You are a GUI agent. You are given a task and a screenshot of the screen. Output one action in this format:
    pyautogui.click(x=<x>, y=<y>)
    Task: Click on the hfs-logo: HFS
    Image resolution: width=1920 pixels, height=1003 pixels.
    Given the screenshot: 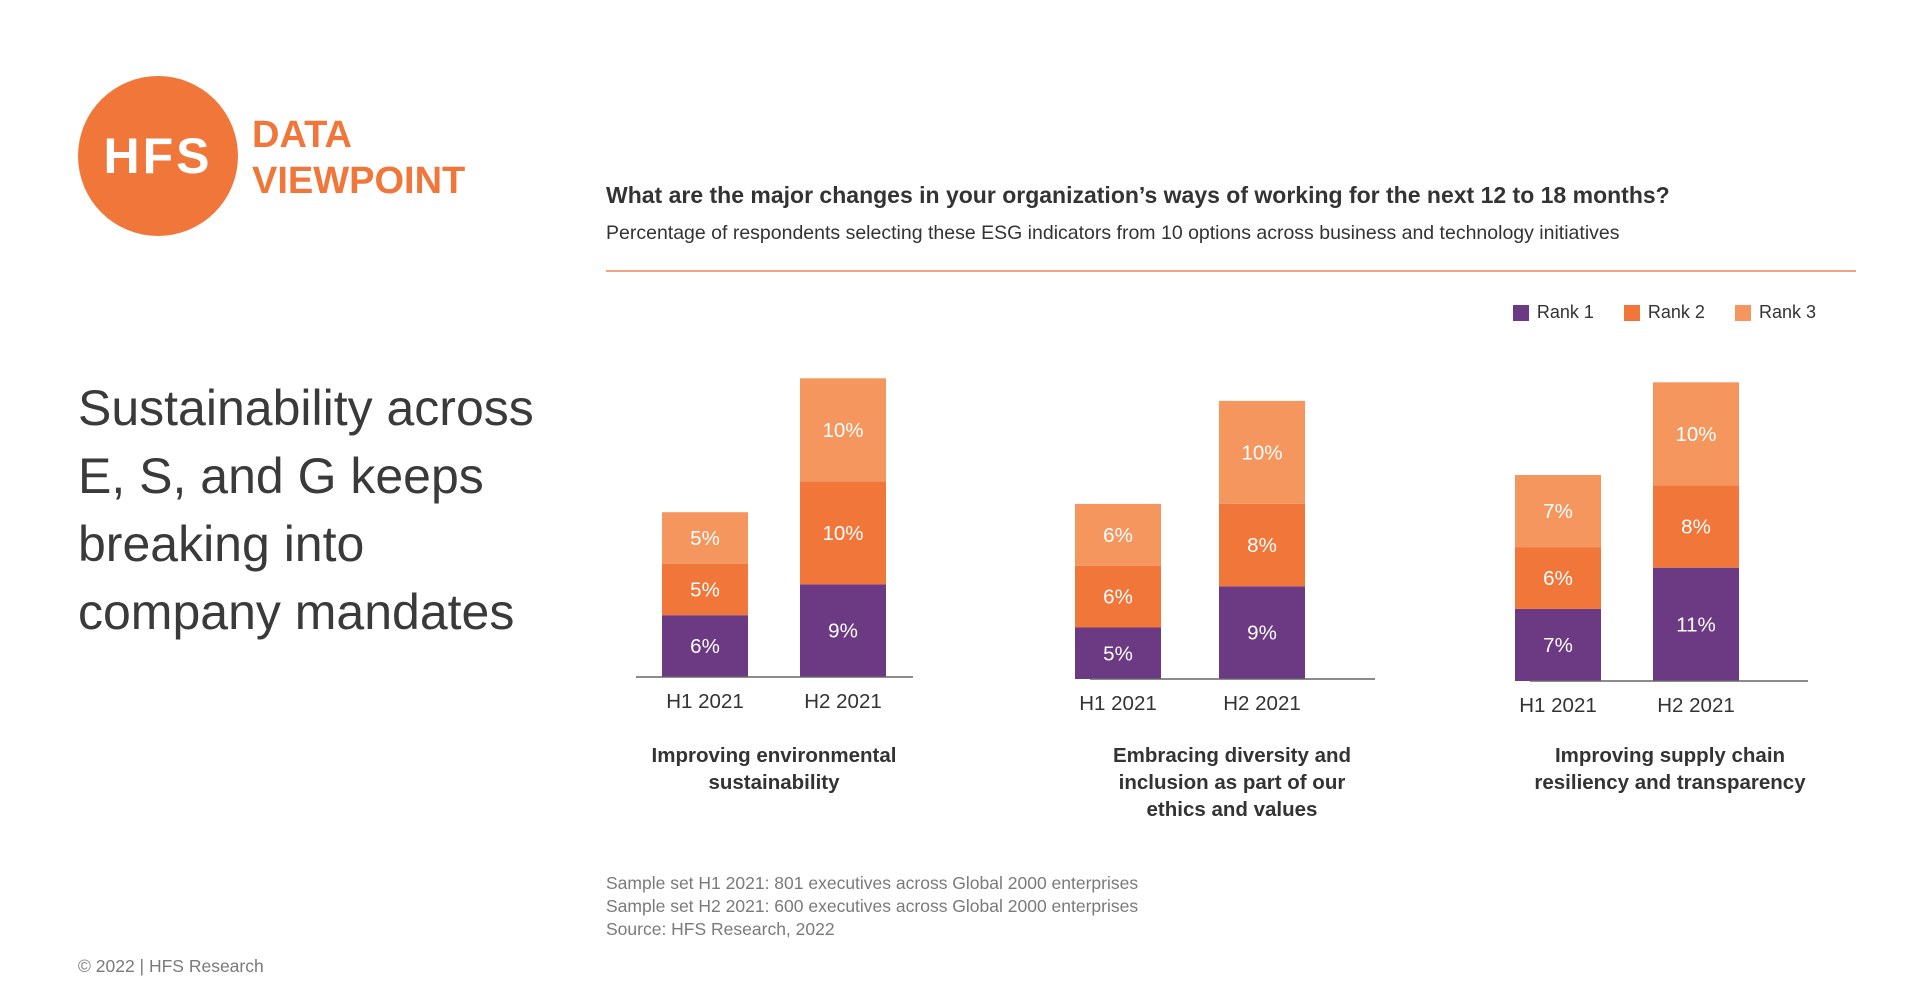 What is the action you would take?
    pyautogui.click(x=158, y=156)
    